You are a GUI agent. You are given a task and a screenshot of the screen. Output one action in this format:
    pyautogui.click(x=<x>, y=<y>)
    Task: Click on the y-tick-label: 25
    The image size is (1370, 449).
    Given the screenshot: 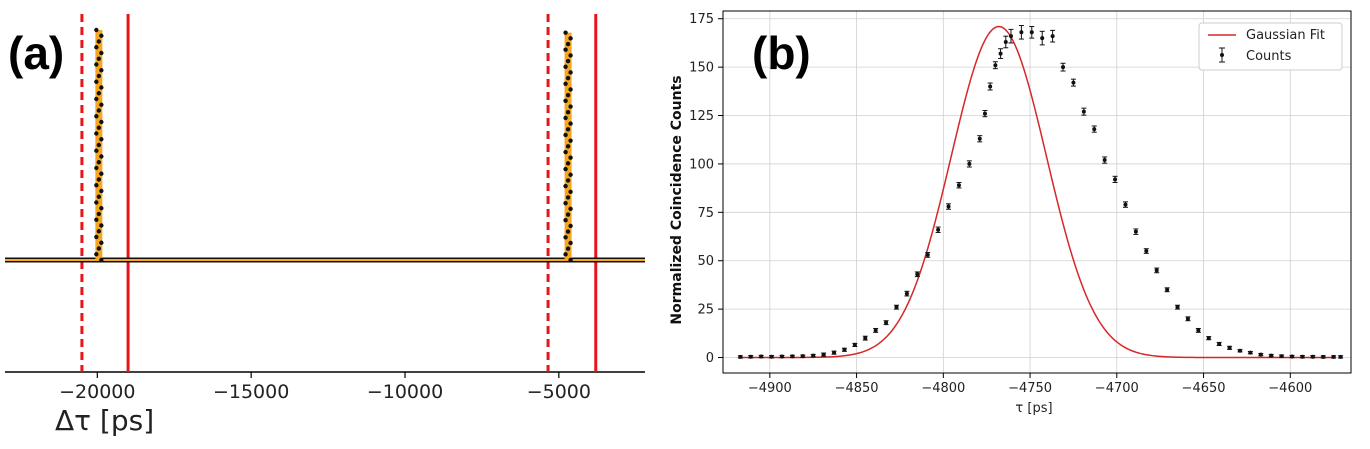 What is the action you would take?
    pyautogui.click(x=705, y=310)
    